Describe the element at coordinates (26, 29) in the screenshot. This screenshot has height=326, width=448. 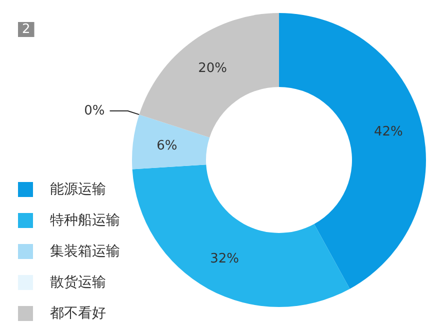
I see `text: 2` at that location.